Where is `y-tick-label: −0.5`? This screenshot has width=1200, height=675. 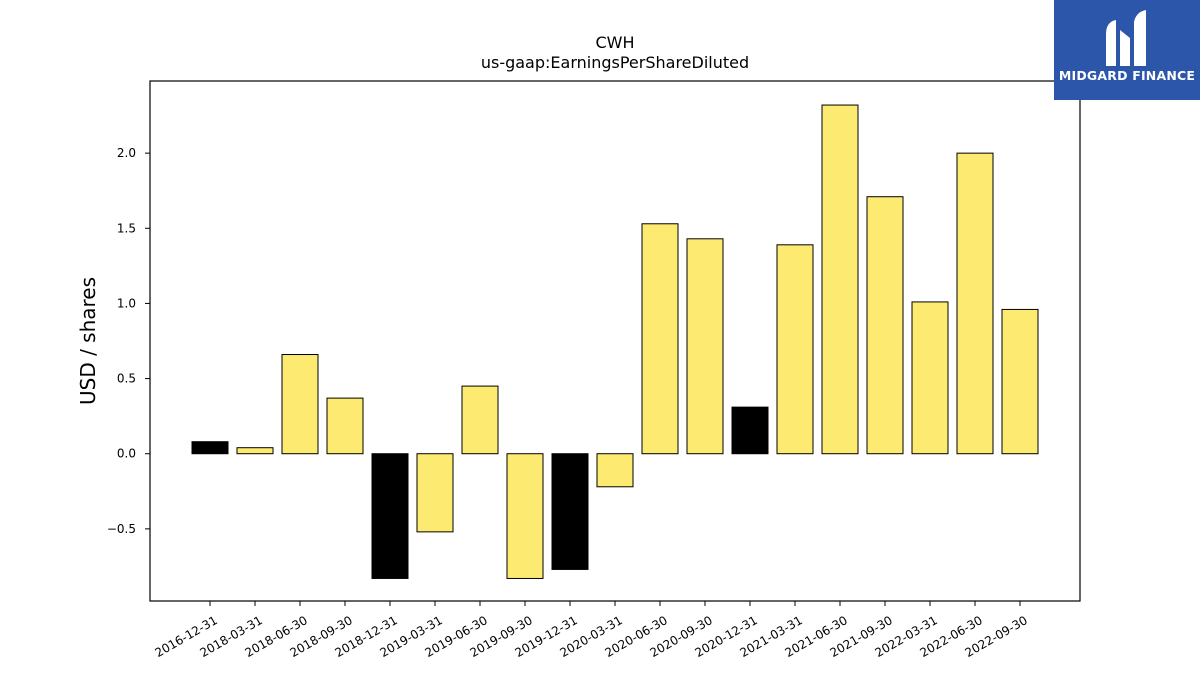
y-tick-label: −0.5 is located at coordinates (121, 529).